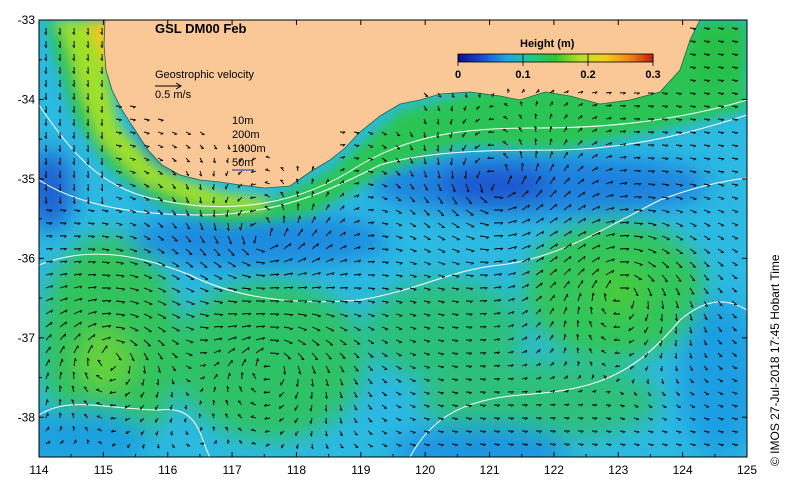 This screenshot has width=790, height=492. What do you see at coordinates (296, 470) in the screenshot?
I see `x-tick-label: 118` at bounding box center [296, 470].